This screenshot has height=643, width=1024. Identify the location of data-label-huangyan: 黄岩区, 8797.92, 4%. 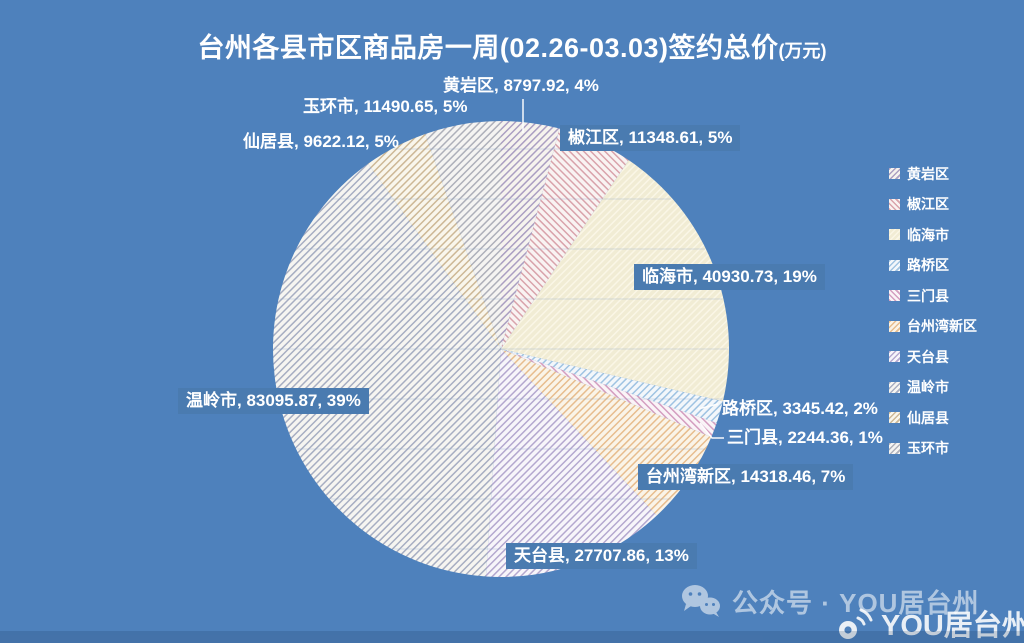
(521, 85).